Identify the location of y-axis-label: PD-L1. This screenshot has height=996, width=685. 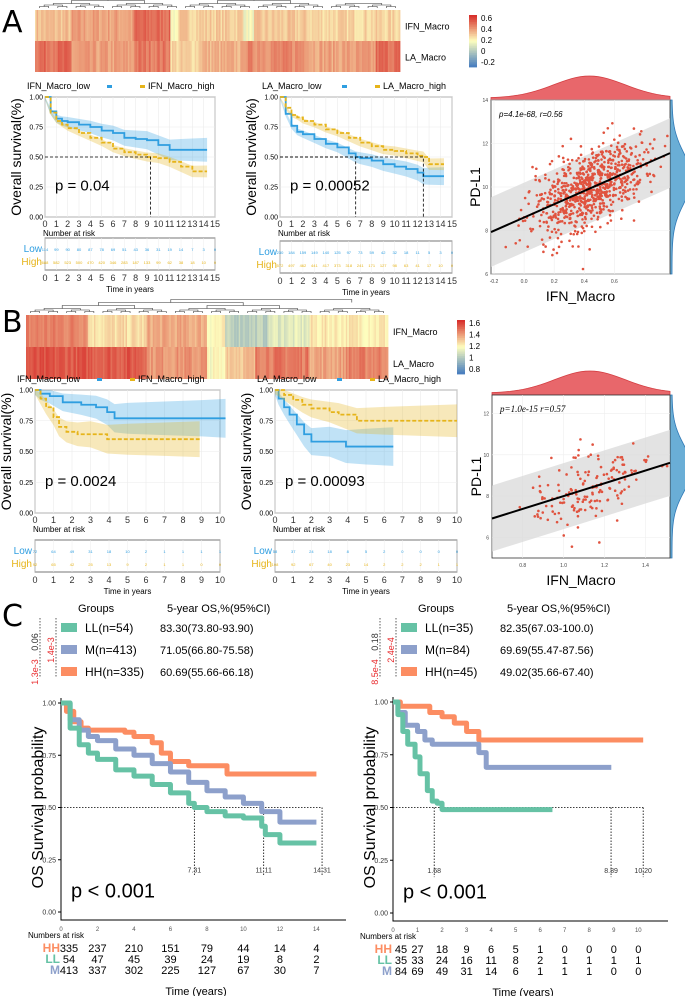
(476, 476).